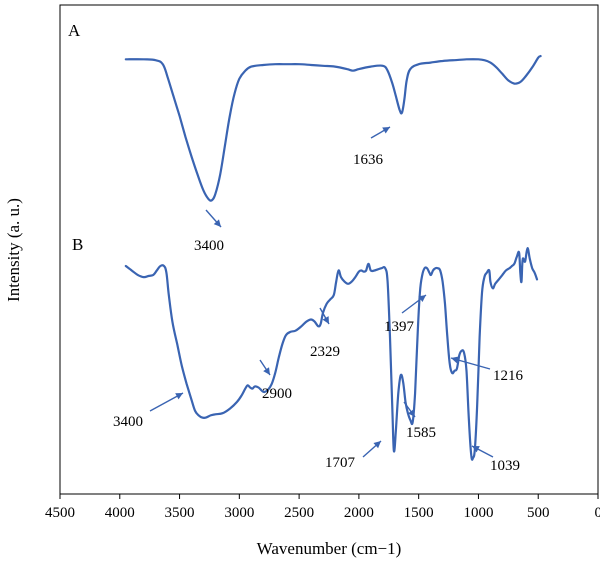 Image resolution: width=600 pixels, height=564 pixels. Describe the element at coordinates (421, 433) in the screenshot. I see `annotation-label: 1585` at that location.